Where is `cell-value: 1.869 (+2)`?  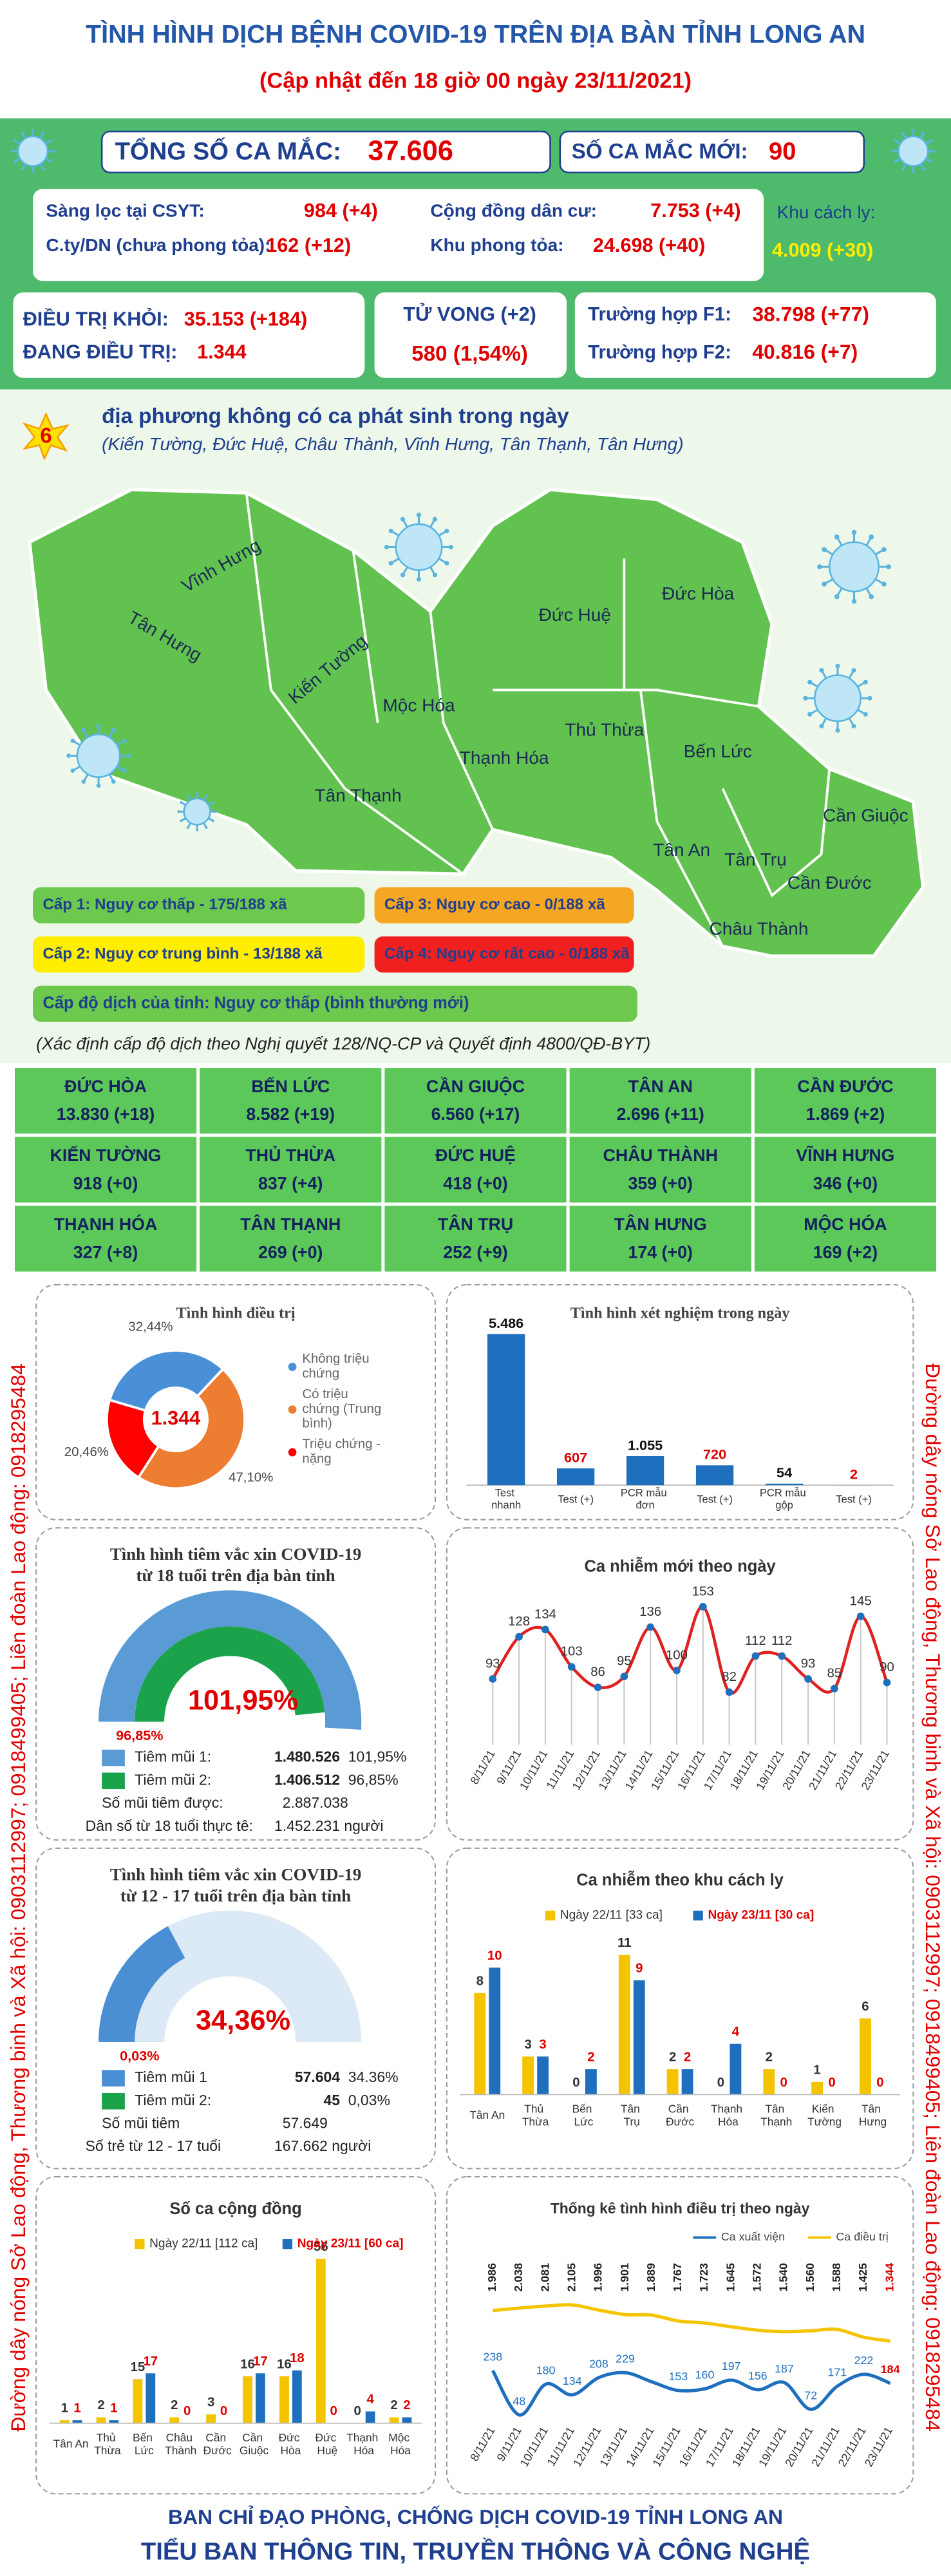 cell-value: 1.869 (+2) is located at coordinates (845, 1114).